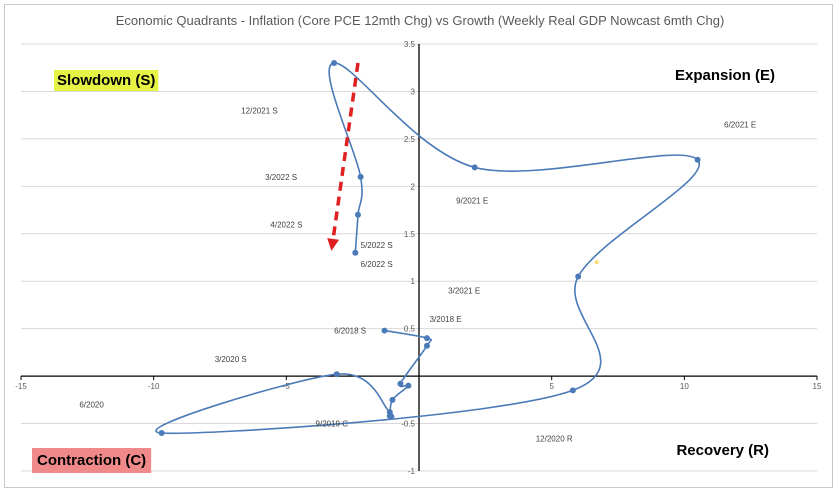  I want to click on y-tick-label: -0.5, so click(408, 424).